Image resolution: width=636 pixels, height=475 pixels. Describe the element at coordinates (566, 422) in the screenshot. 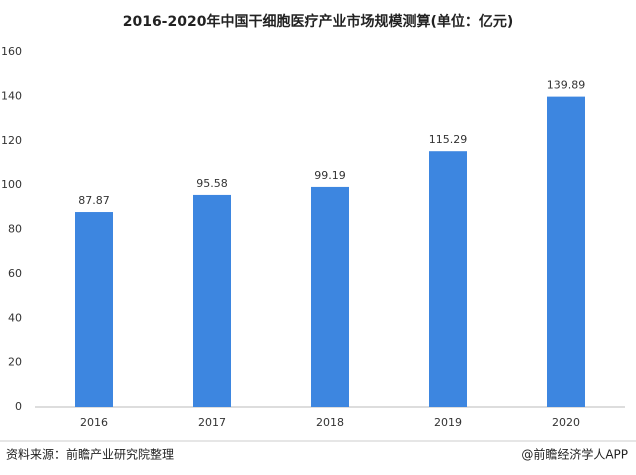

I see `x-tick-label: 2020` at that location.